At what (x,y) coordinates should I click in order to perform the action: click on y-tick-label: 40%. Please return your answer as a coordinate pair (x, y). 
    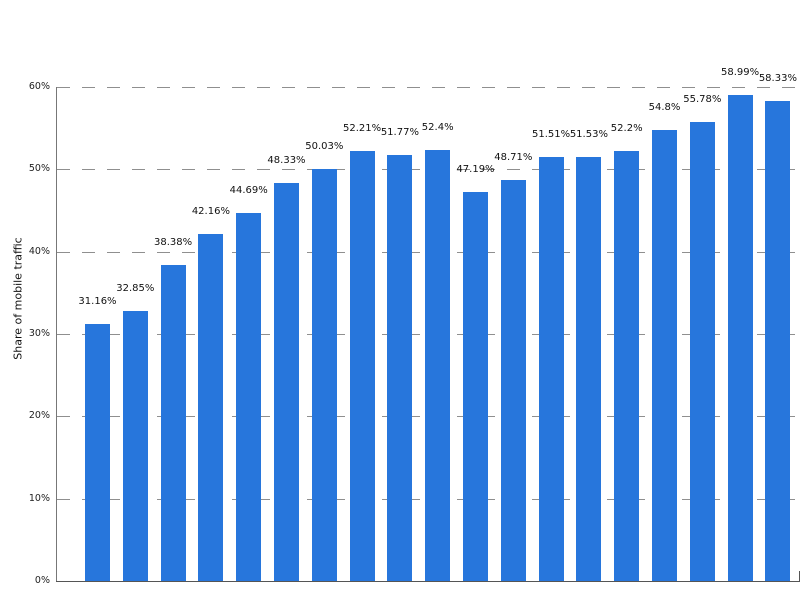
    Looking at the image, I should click on (39, 251).